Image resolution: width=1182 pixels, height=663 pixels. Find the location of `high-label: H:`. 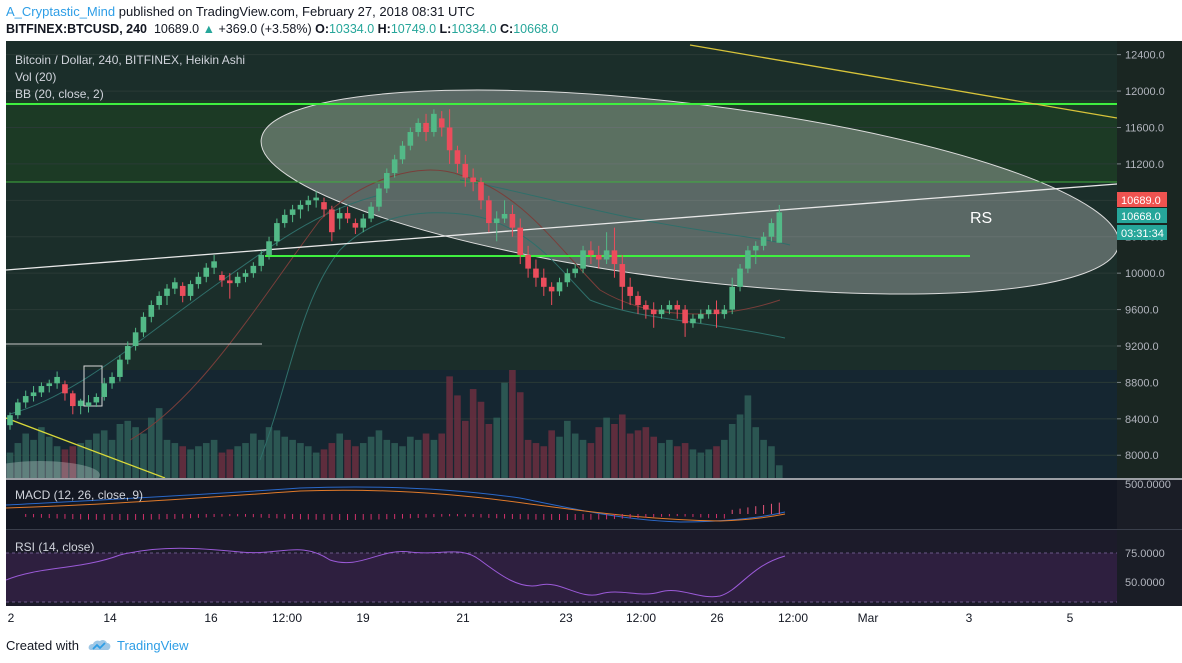

high-label: H: is located at coordinates (384, 29).